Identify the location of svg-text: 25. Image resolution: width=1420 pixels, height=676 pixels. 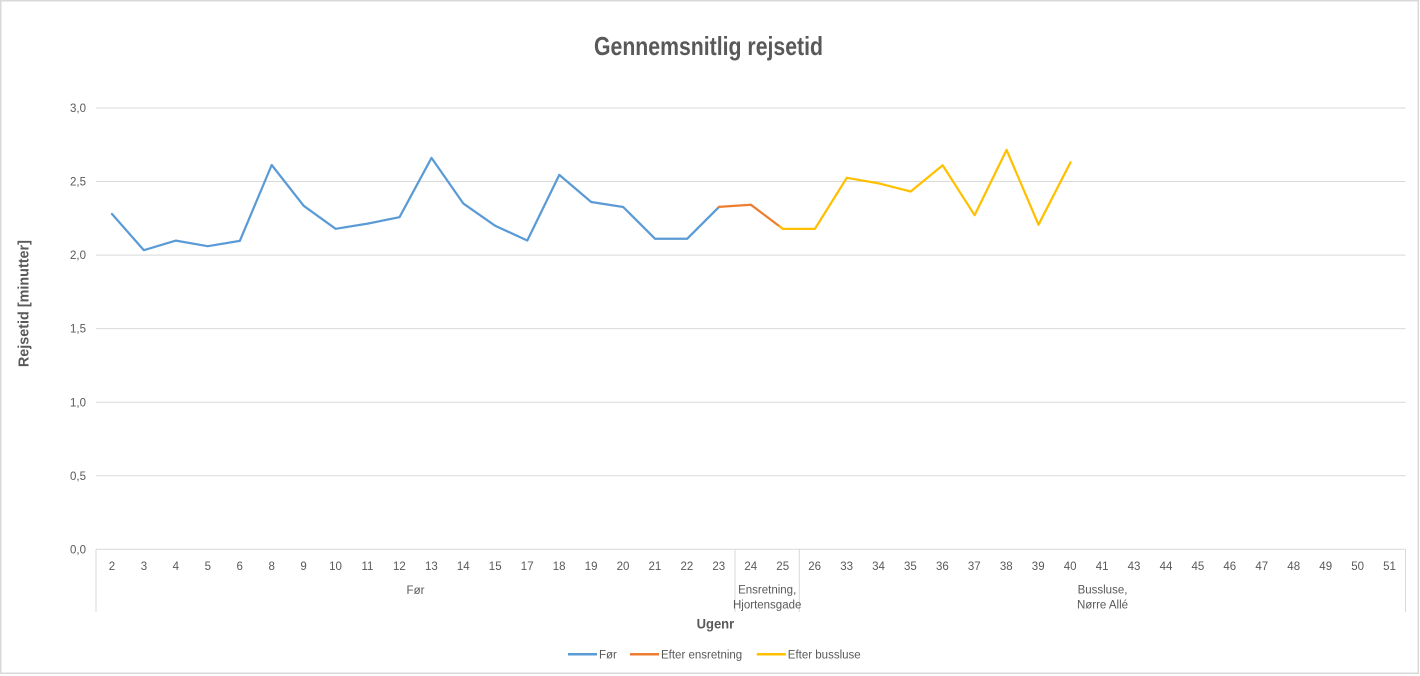
(782, 567).